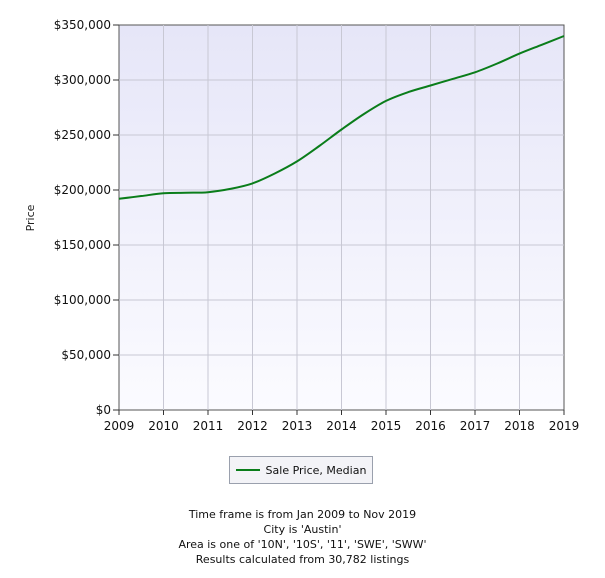 Image resolution: width=605 pixels, height=578 pixels. What do you see at coordinates (82, 25) in the screenshot?
I see `y-tick-label: $350,000` at bounding box center [82, 25].